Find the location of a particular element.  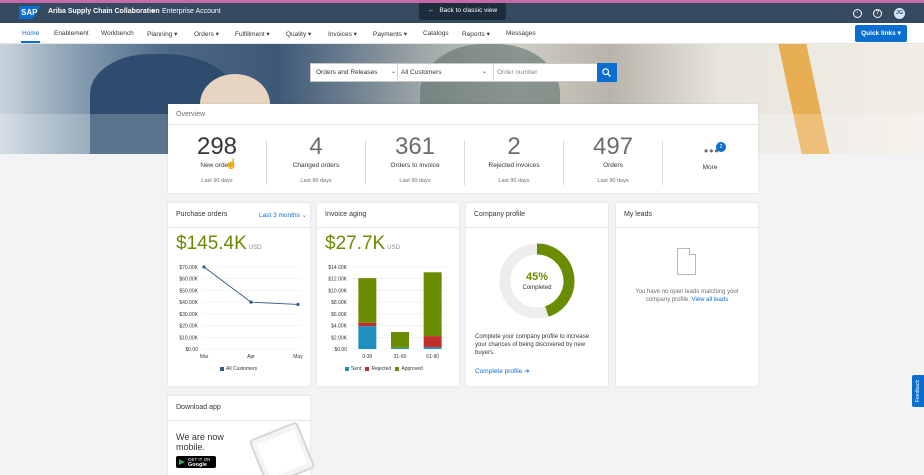

nav-enablement: Enablement is located at coordinates (71, 33).